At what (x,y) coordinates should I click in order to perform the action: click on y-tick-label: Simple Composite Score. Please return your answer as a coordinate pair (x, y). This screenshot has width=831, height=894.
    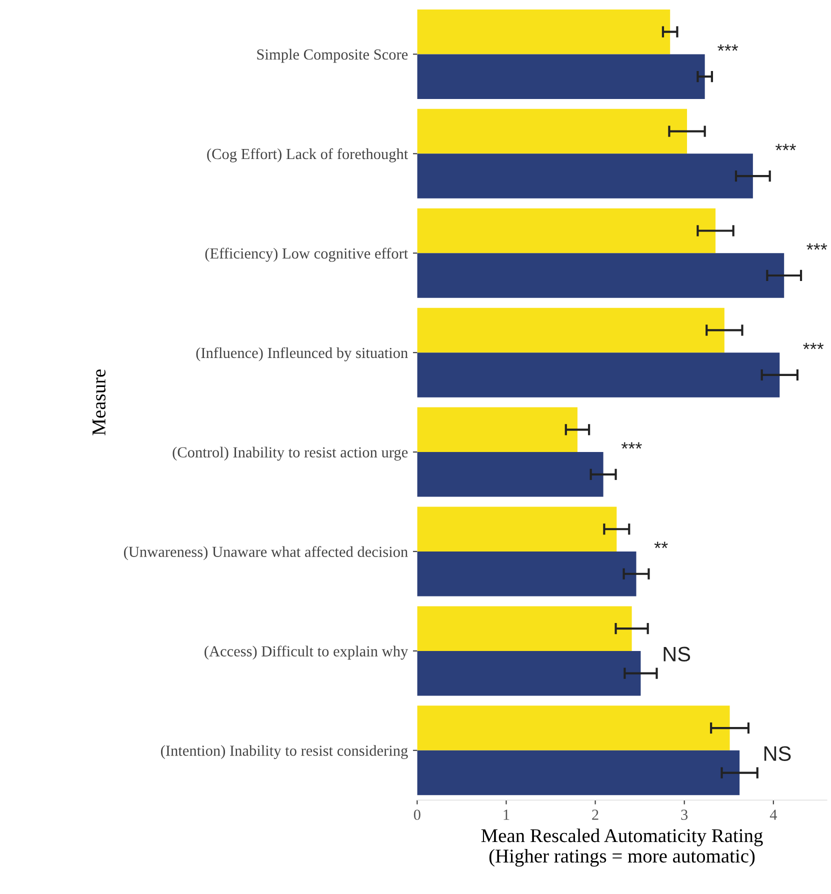
    Looking at the image, I should click on (332, 55).